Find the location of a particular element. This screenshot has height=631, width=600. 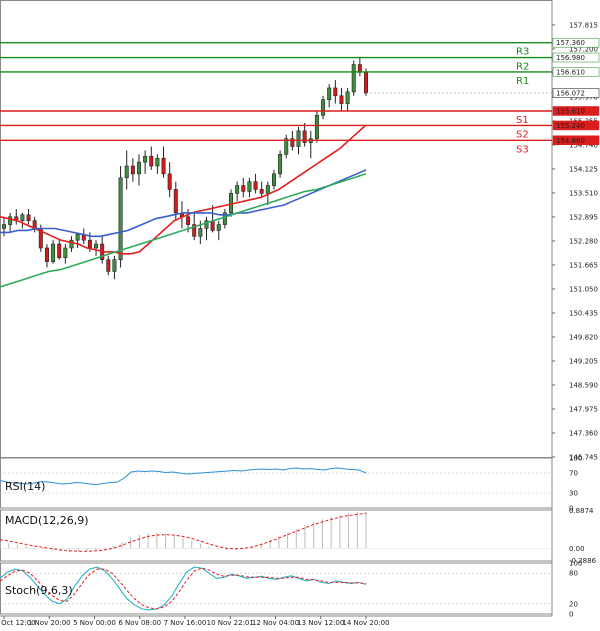

moving-average-fast-line is located at coordinates (183, 189).